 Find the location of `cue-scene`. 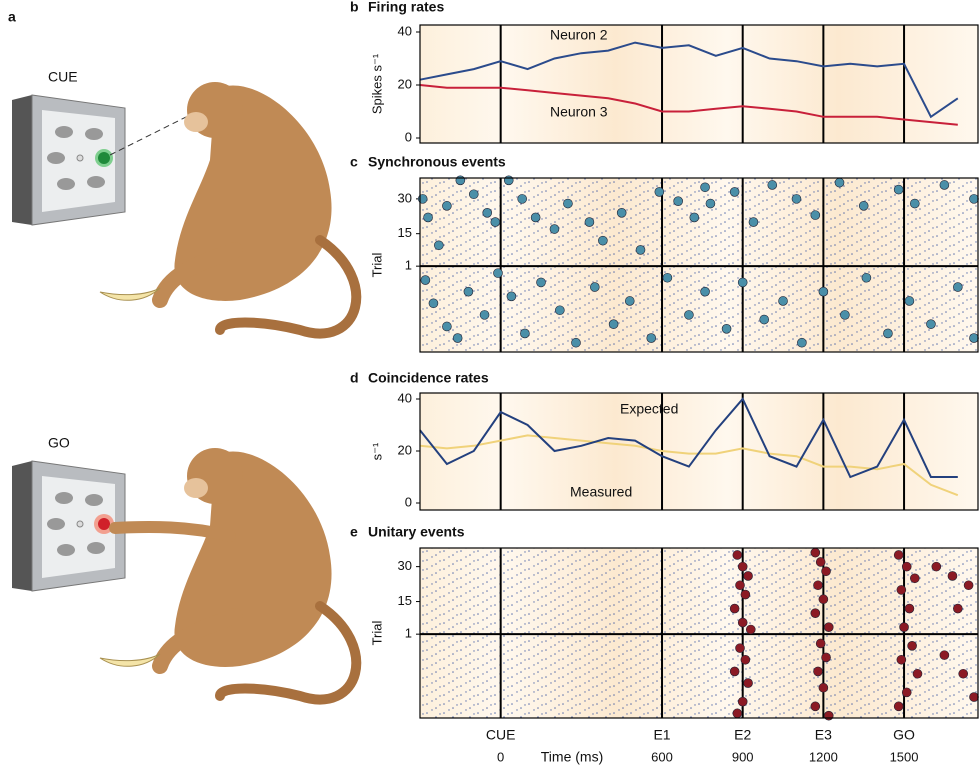

cue-scene is located at coordinates (187, 210).